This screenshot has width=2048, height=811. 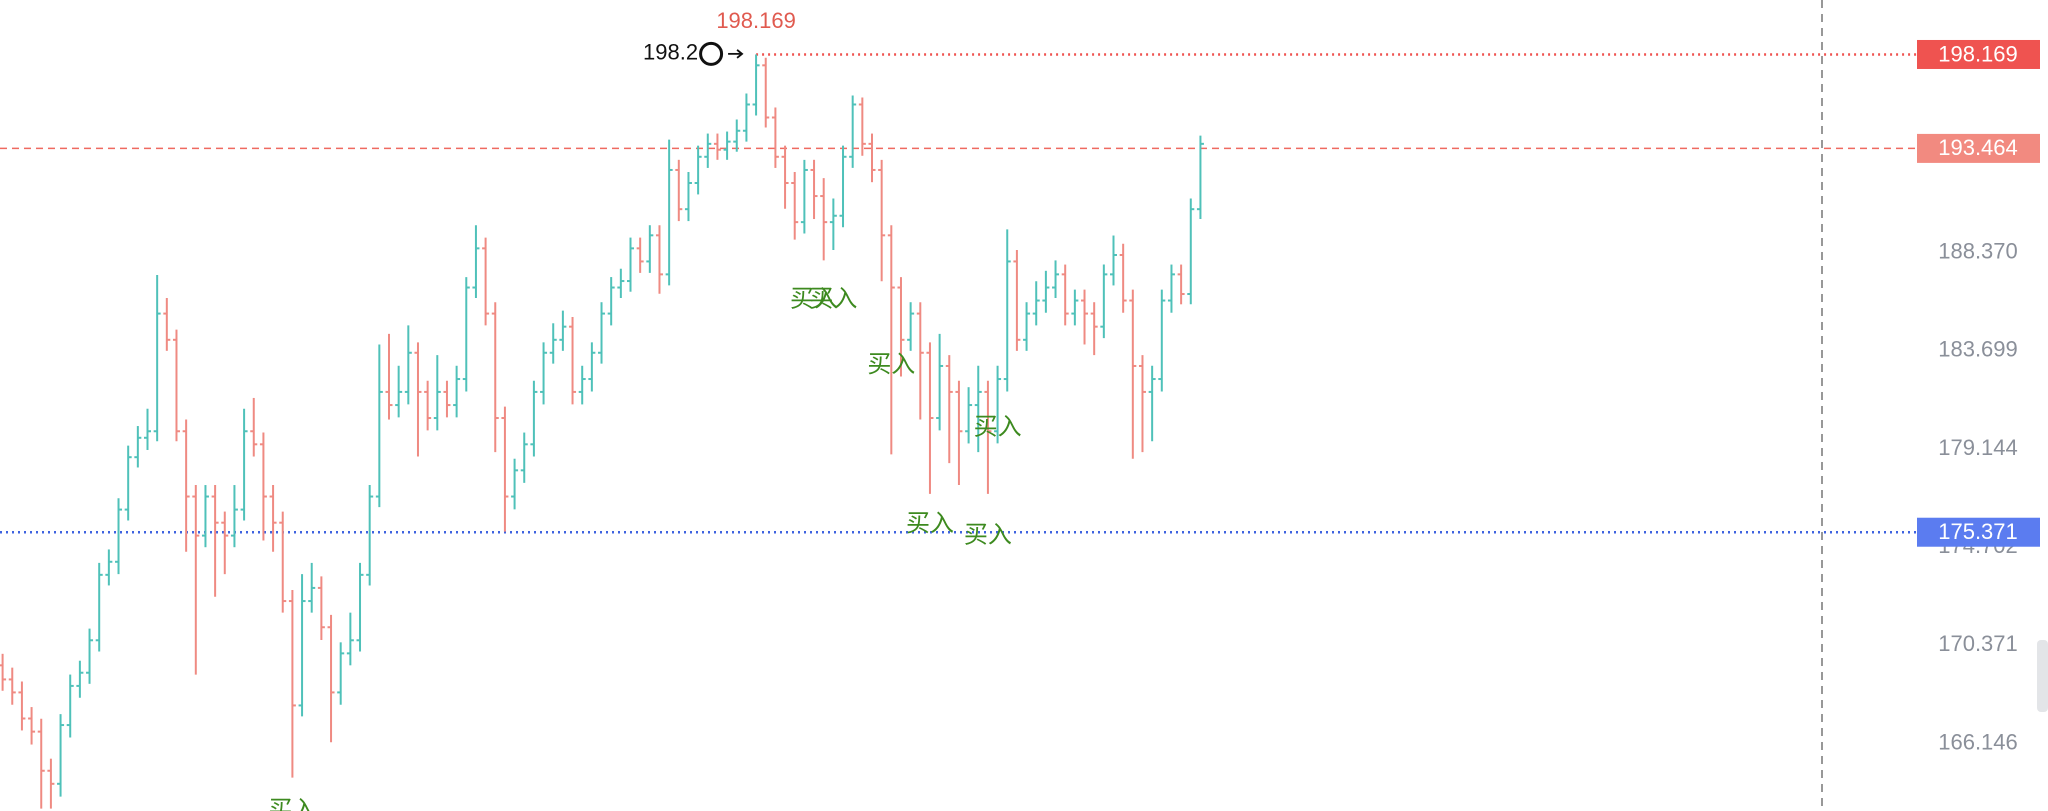 What do you see at coordinates (711, 53) in the screenshot?
I see `price-marker-circle` at bounding box center [711, 53].